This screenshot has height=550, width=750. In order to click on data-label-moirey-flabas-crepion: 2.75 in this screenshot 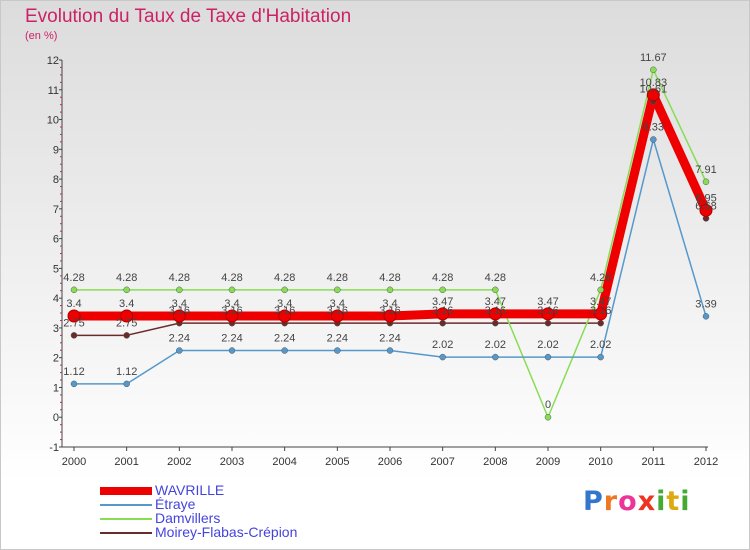, I will do `click(126, 323)`.